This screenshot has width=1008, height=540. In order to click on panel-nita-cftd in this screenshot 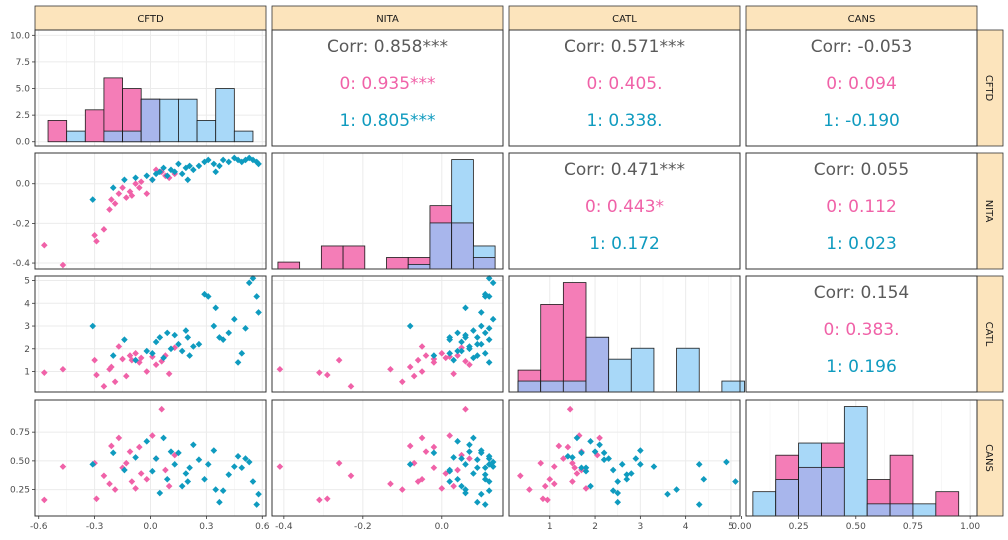, I will do `click(150, 211)`.